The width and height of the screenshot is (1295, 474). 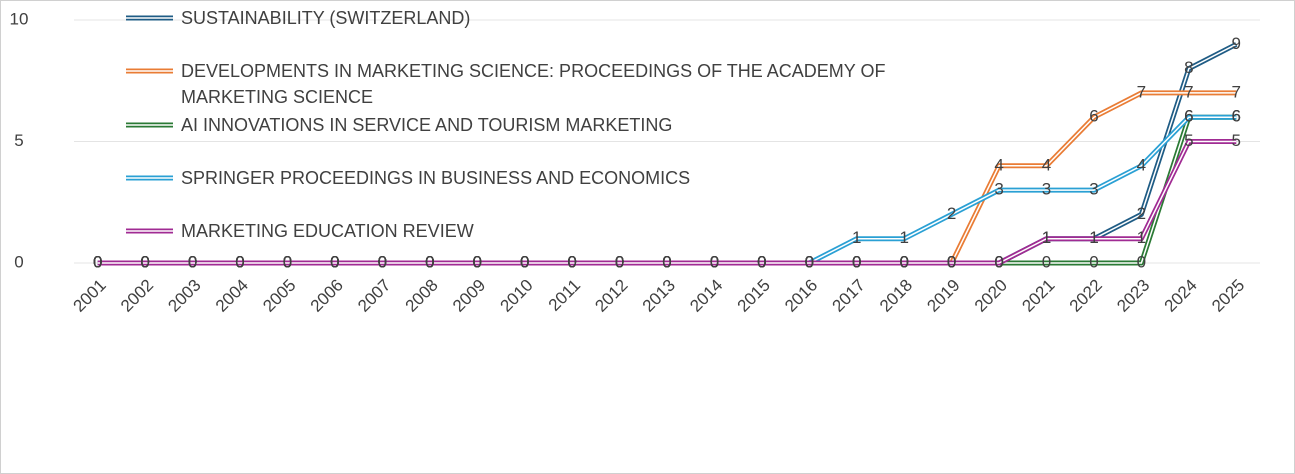 I want to click on x-tick-label: 2018, so click(x=896, y=296).